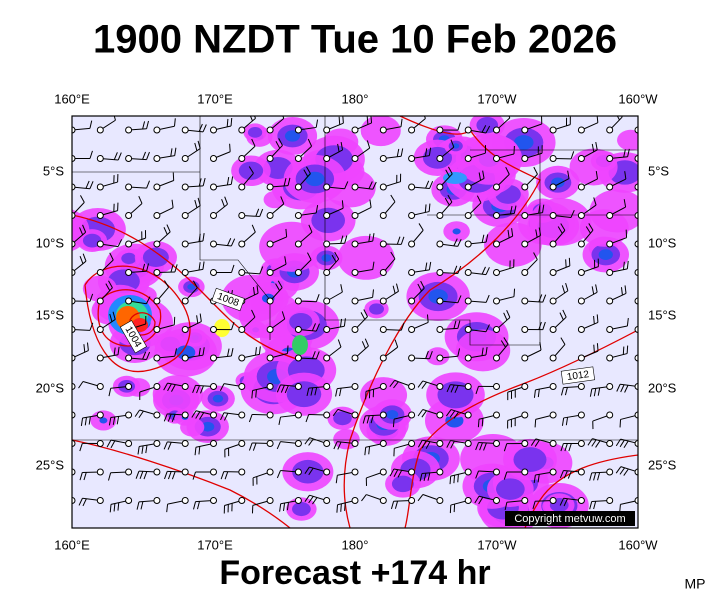  I want to click on lat-label: 5°S, so click(53, 170).